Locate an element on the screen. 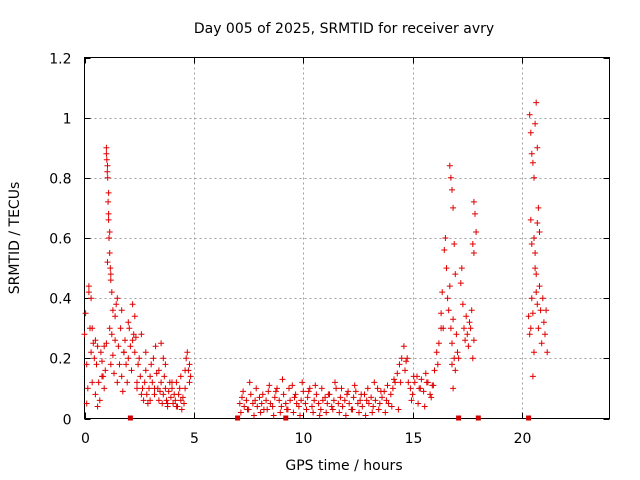  y-tick-label: 1.2 is located at coordinates (60, 60).